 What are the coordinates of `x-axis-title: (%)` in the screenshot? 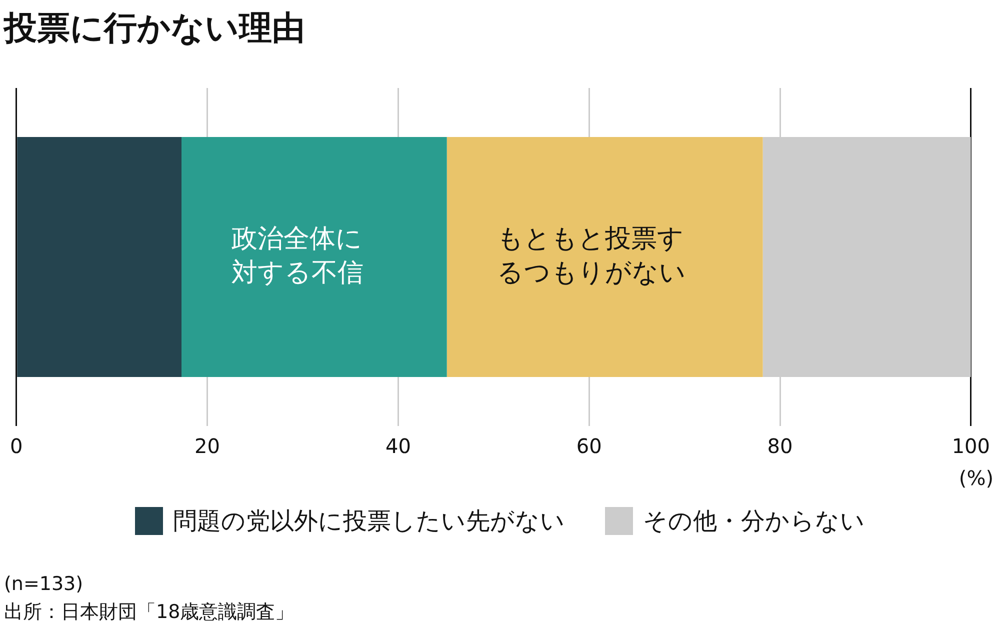 It's located at (976, 478).